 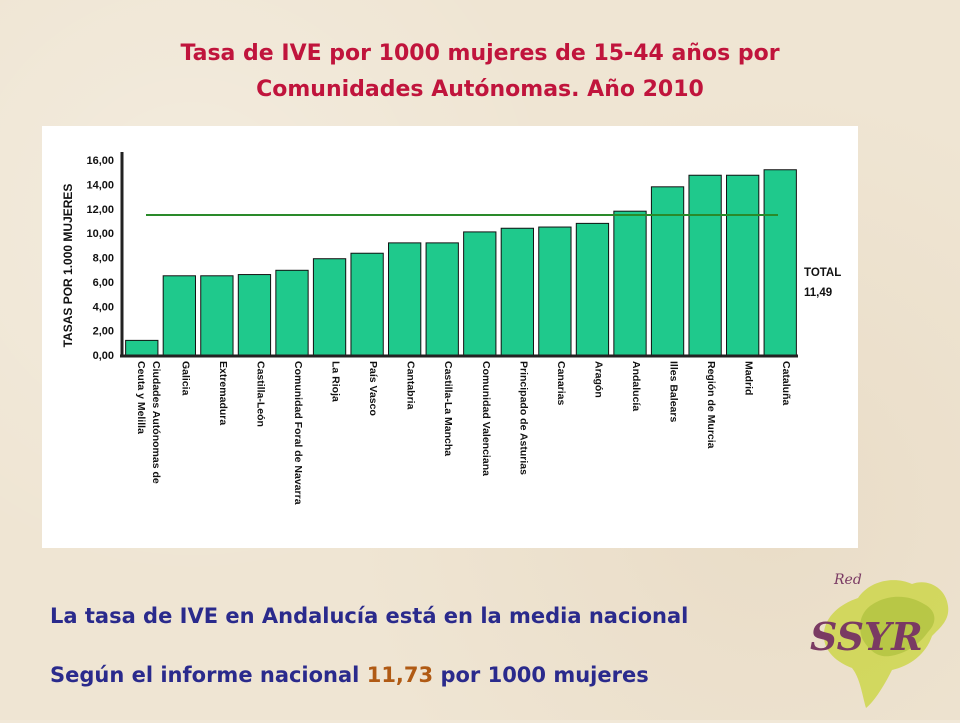 What do you see at coordinates (100, 210) in the screenshot?
I see `y-tick-label: 12,00` at bounding box center [100, 210].